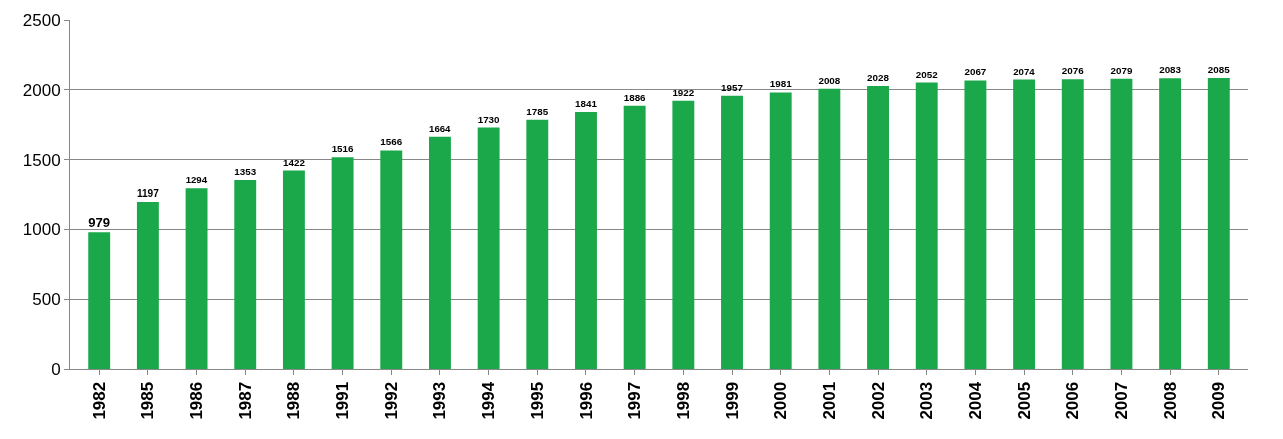 This screenshot has height=439, width=1283. Describe the element at coordinates (537, 400) in the screenshot. I see `x-tick-label: 1995` at that location.